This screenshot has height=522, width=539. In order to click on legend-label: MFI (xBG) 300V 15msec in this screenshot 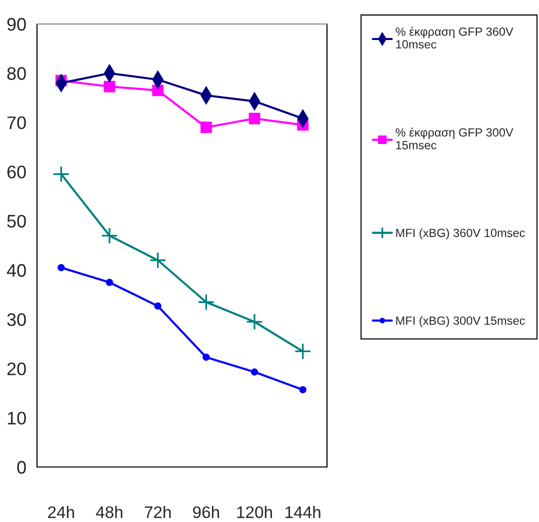, I will do `click(460, 322)`.